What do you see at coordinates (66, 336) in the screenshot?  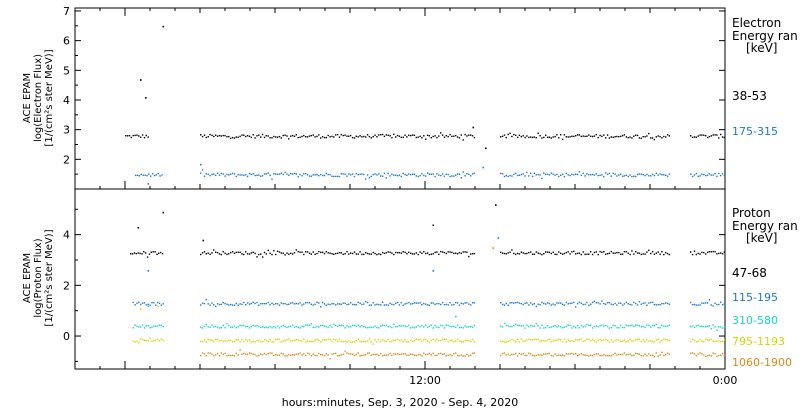 I see `proton-ytick-label: 0` at bounding box center [66, 336].